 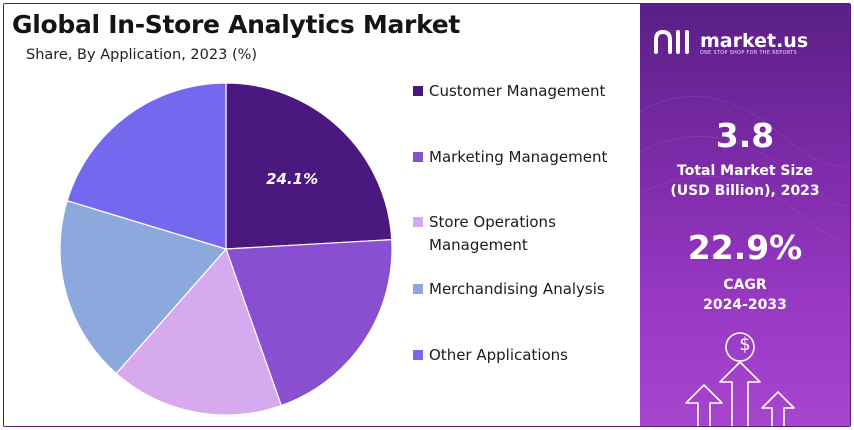 What do you see at coordinates (745, 344) in the screenshot?
I see `dollar-symbol: $` at bounding box center [745, 344].